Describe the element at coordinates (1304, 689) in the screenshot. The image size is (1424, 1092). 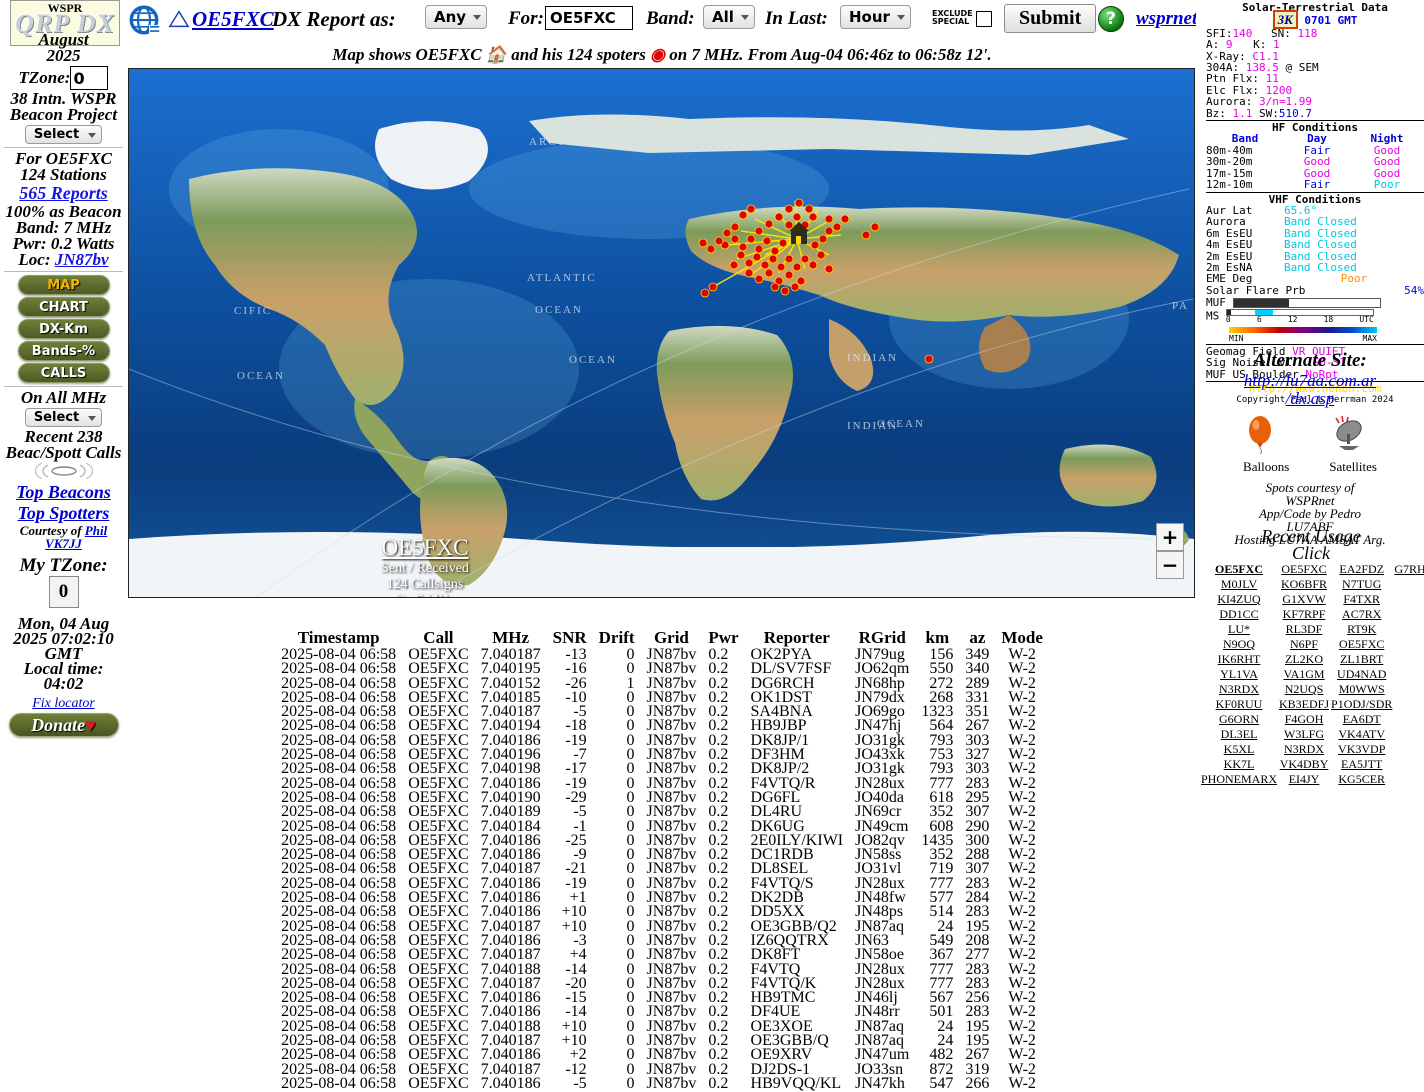
I see `recent-usage-call: N2UQS` at that location.